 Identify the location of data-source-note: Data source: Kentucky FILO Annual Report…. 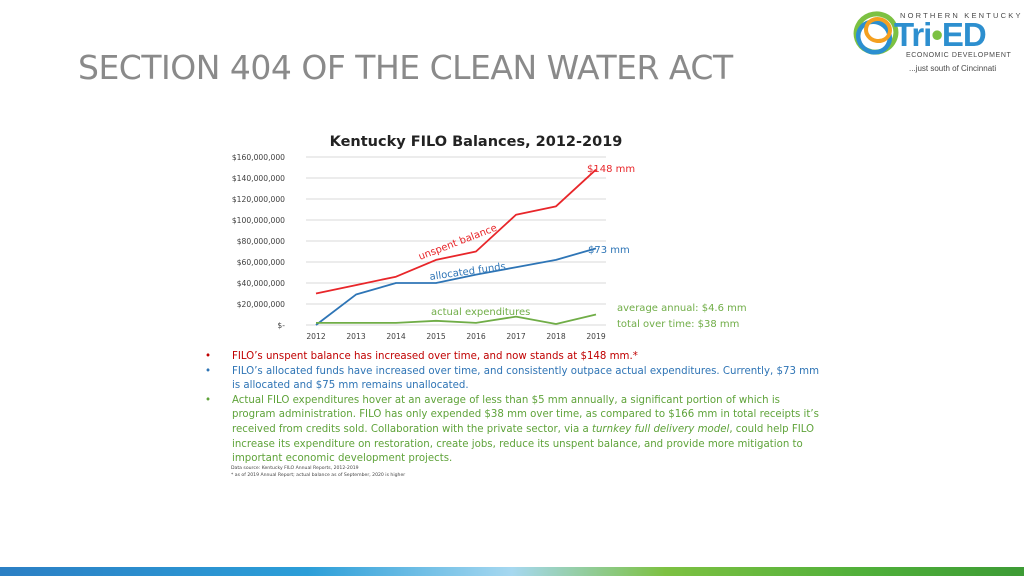
(295, 468).